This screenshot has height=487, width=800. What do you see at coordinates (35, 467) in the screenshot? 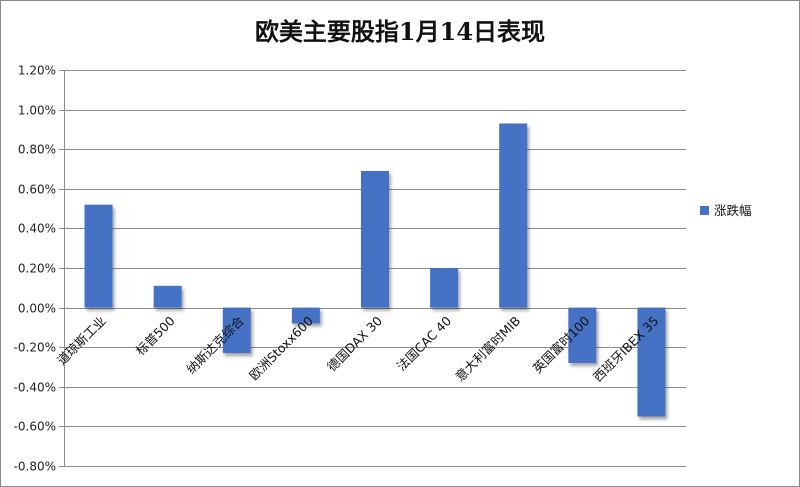
I see `y-tick-label: -0.80%` at bounding box center [35, 467].